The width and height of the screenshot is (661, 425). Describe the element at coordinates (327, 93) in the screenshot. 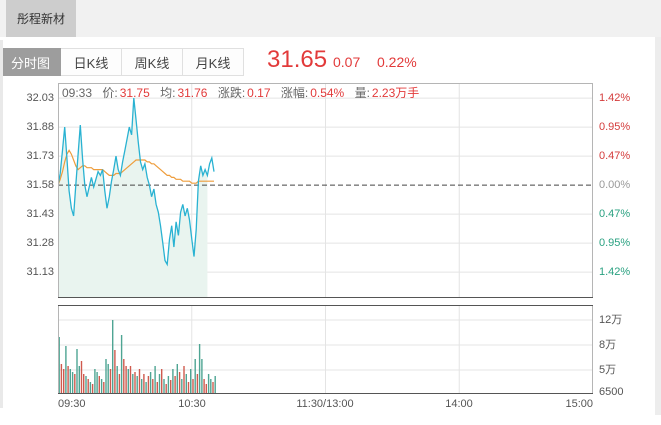

I see `info-pct-value: 0.54%` at that location.